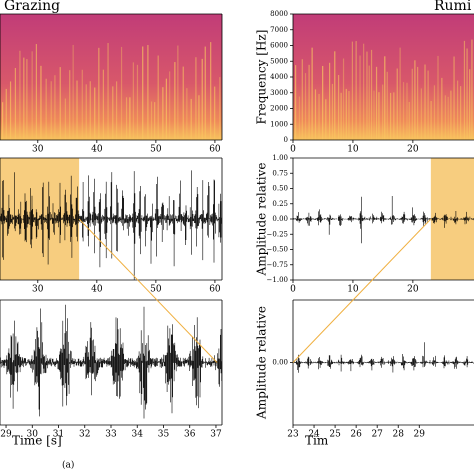 The image size is (474, 474). I want to click on y-tick-label: −1.00, so click(277, 280).